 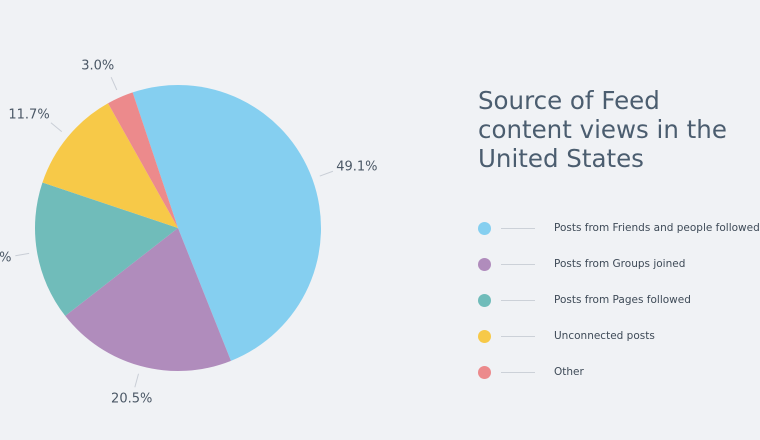 I want to click on legend-item-friends: Posts from Friends and people followed, so click(x=619, y=228).